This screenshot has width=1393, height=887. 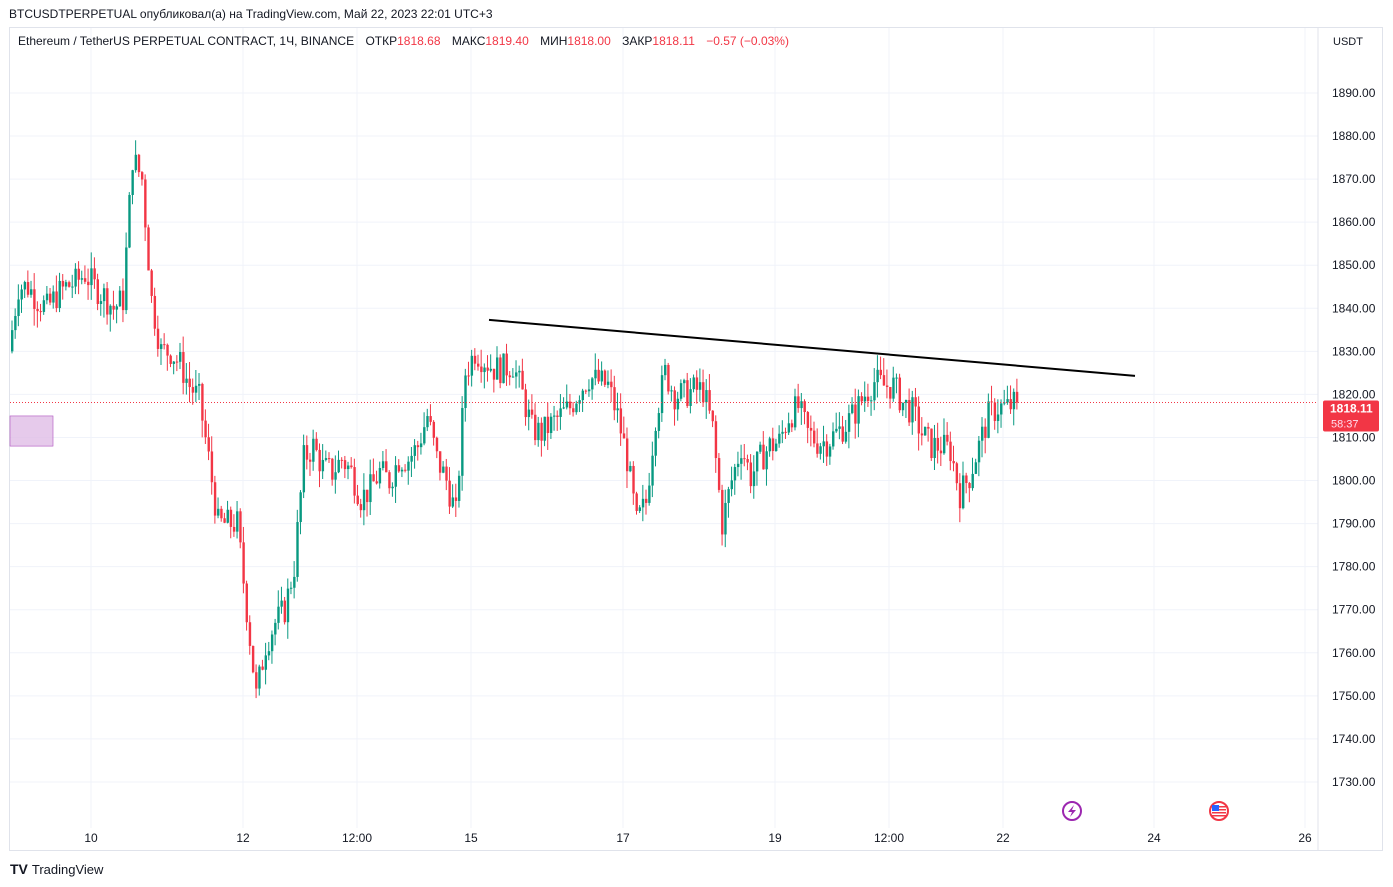 I want to click on tradingview-logo: TV TradingView, so click(x=56, y=869).